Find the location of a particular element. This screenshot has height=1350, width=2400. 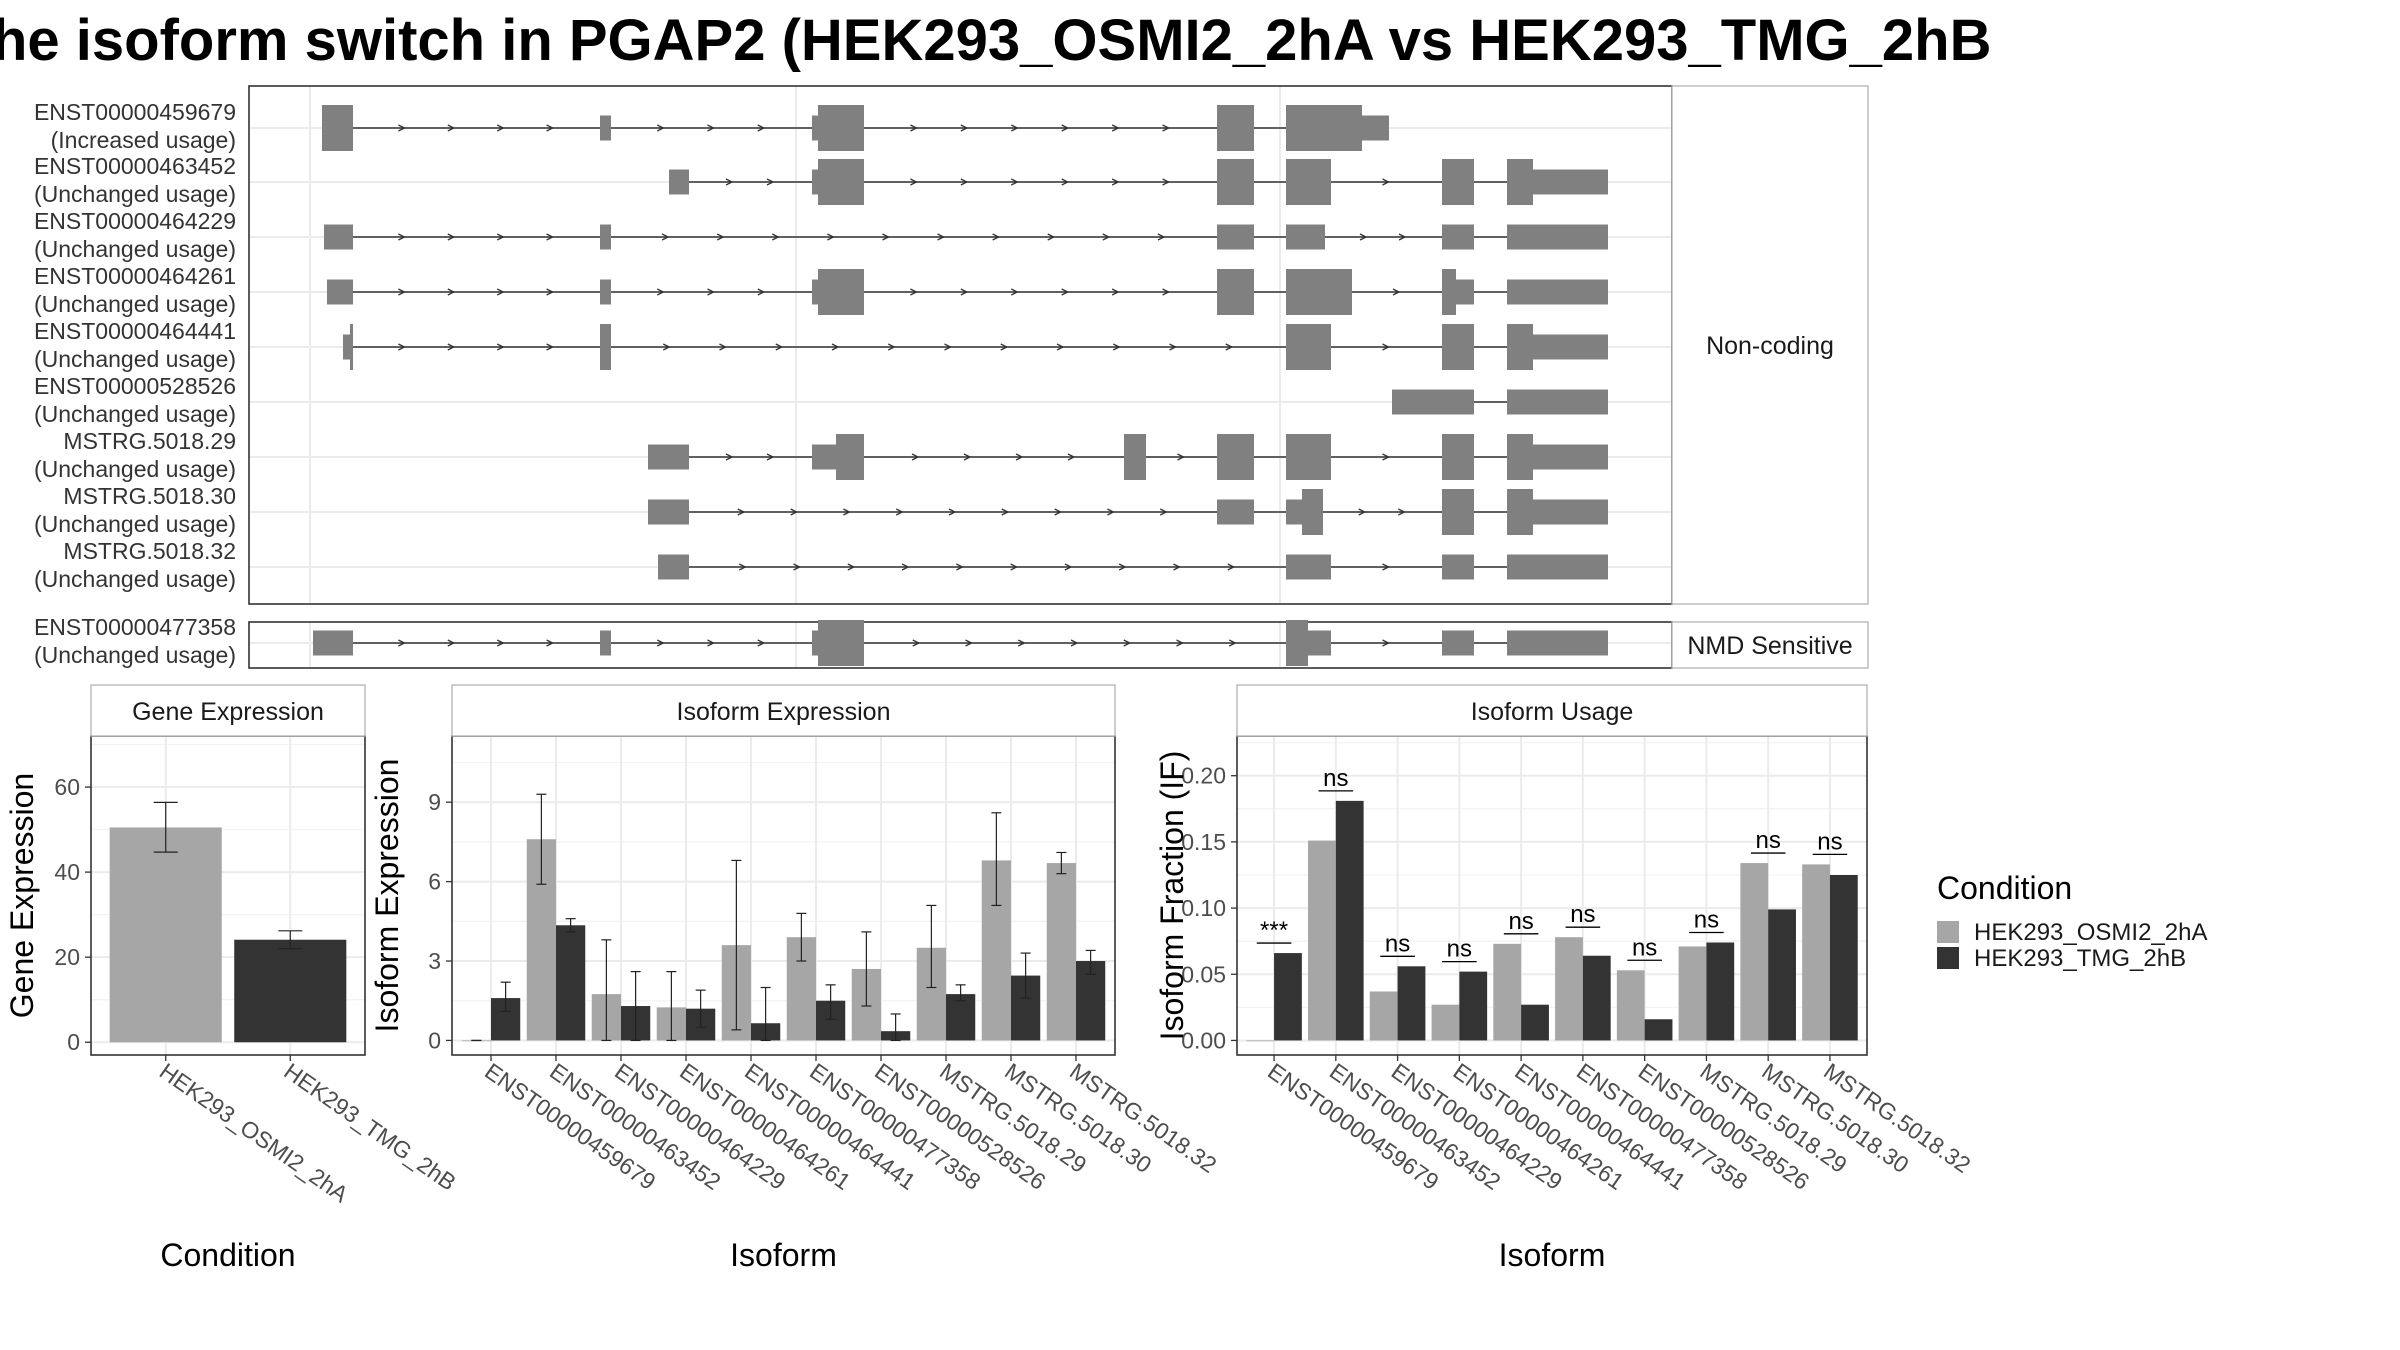

non-coding-strip-label: Non-coding is located at coordinates (1770, 346).